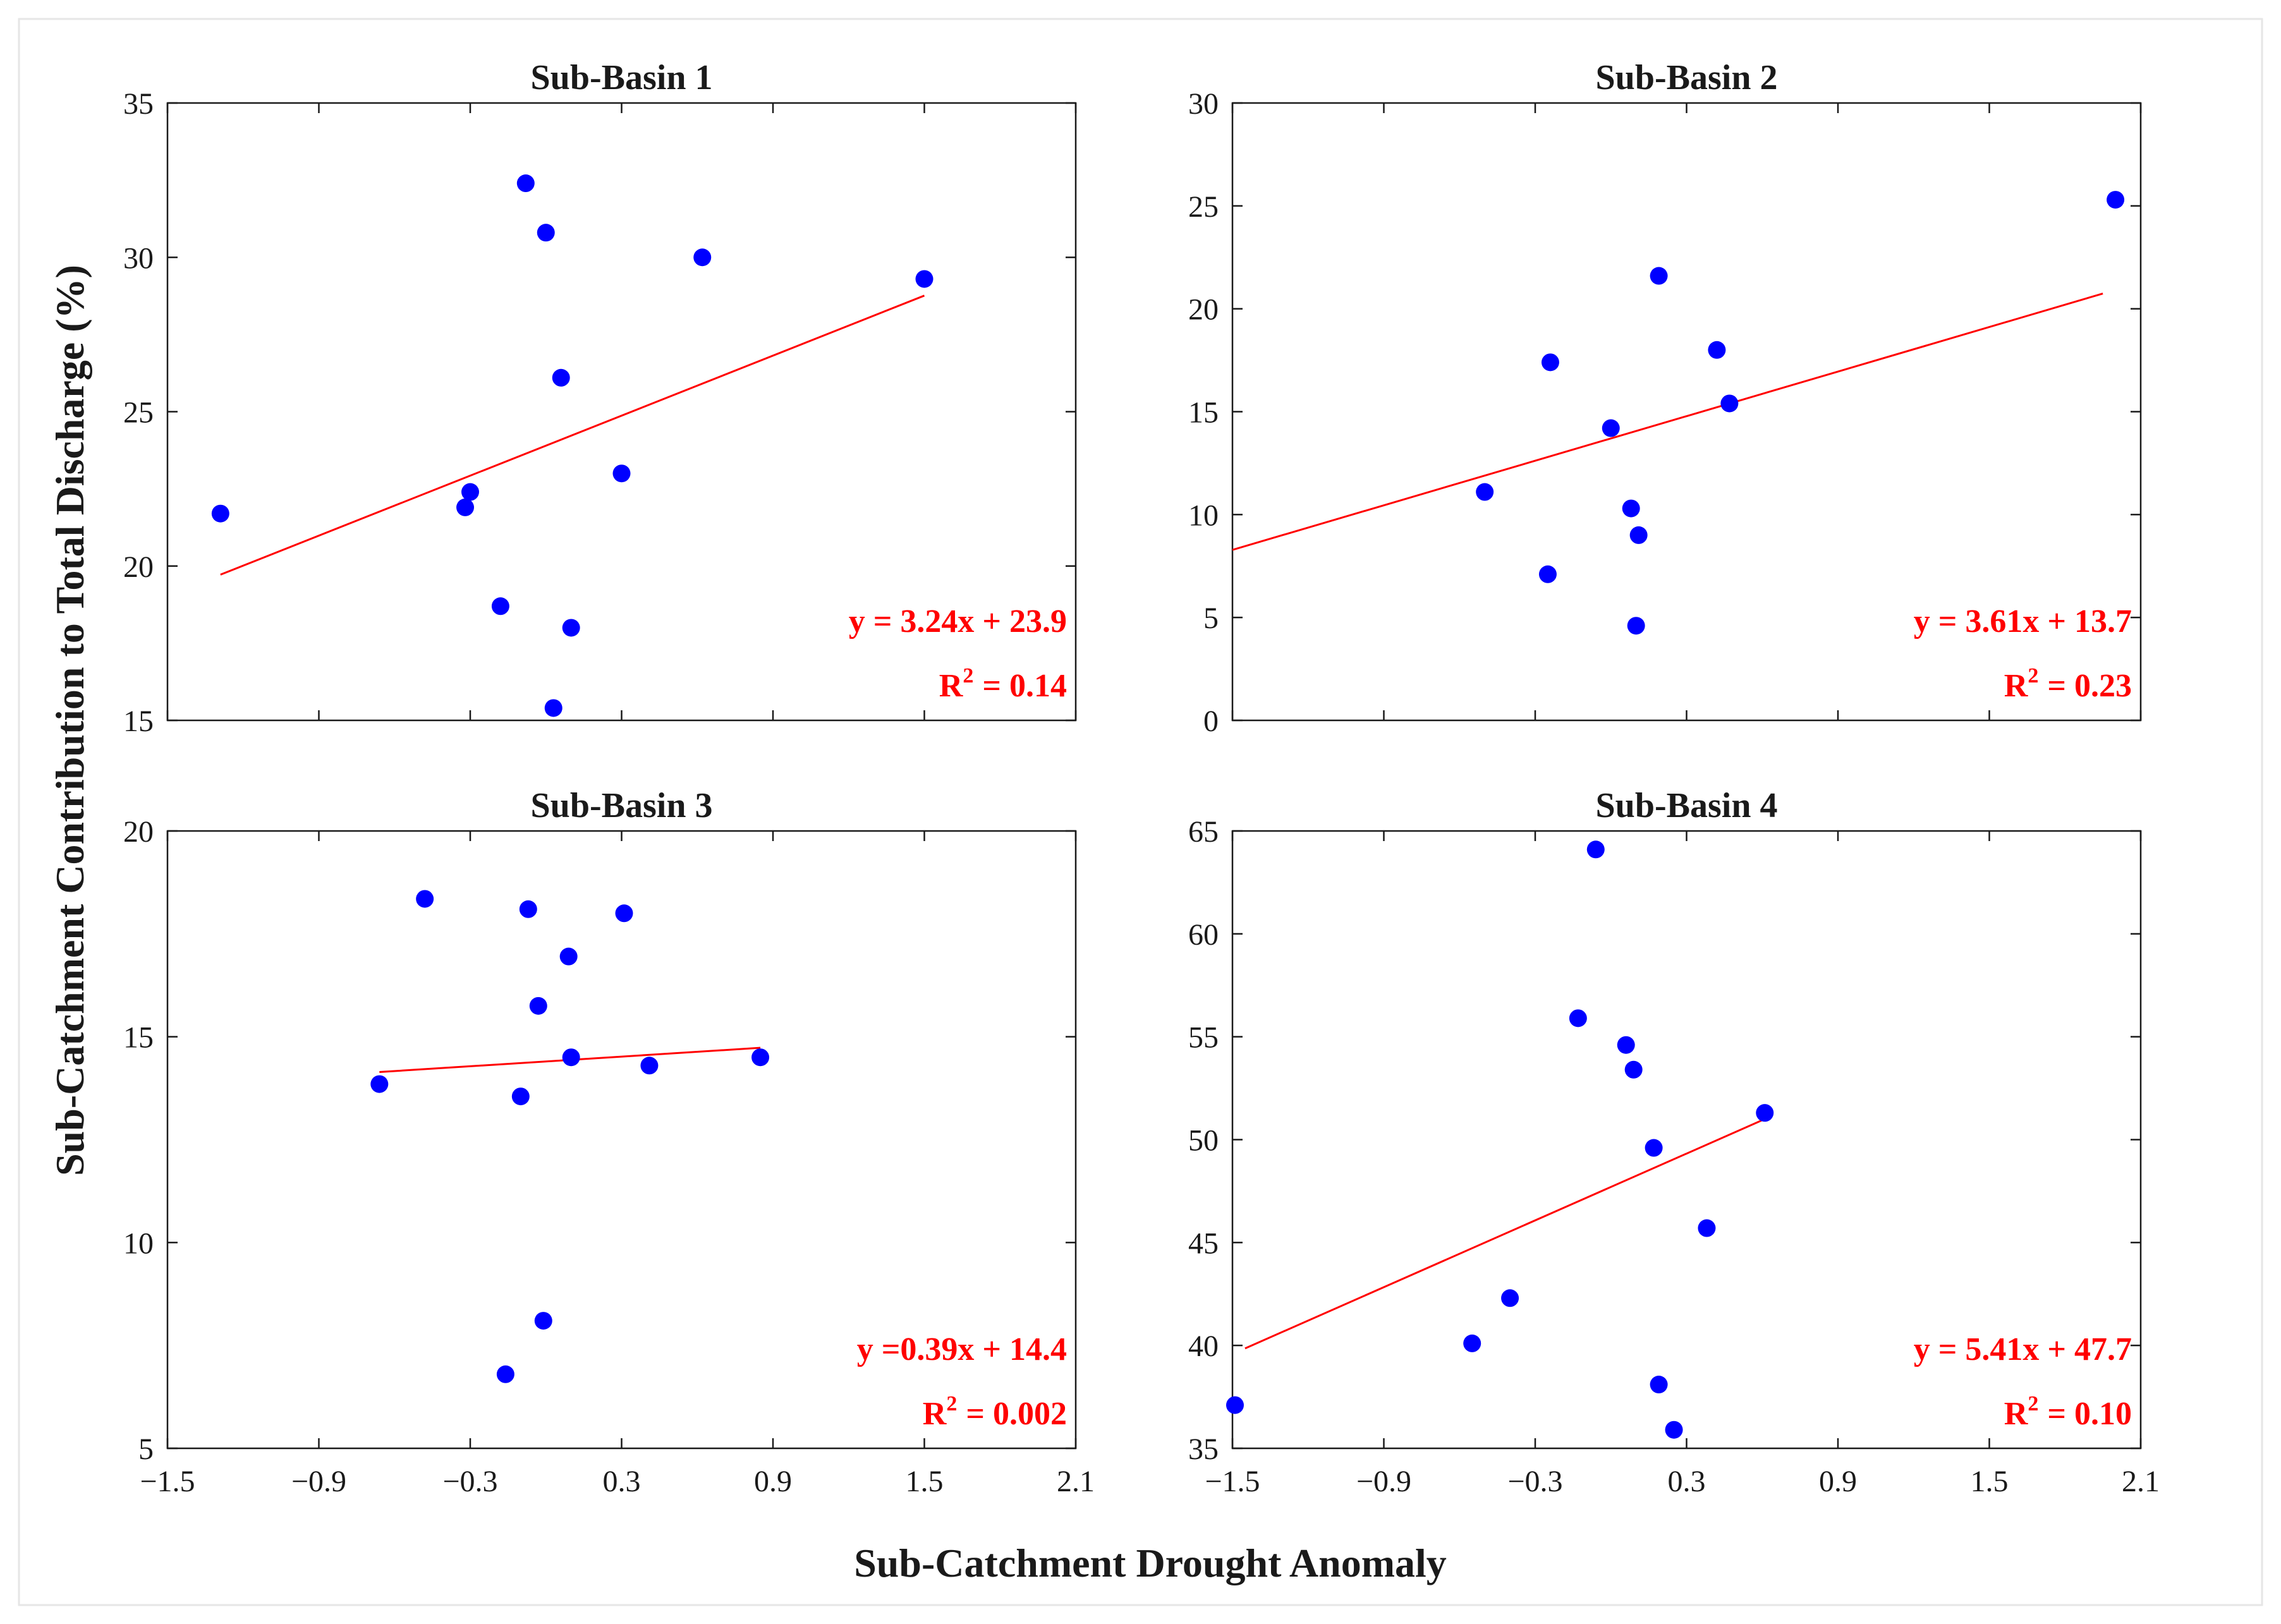 This screenshot has height=1624, width=2281. What do you see at coordinates (1150, 1563) in the screenshot?
I see `x-axis-label: Sub-Catchment Drought Anomaly` at bounding box center [1150, 1563].